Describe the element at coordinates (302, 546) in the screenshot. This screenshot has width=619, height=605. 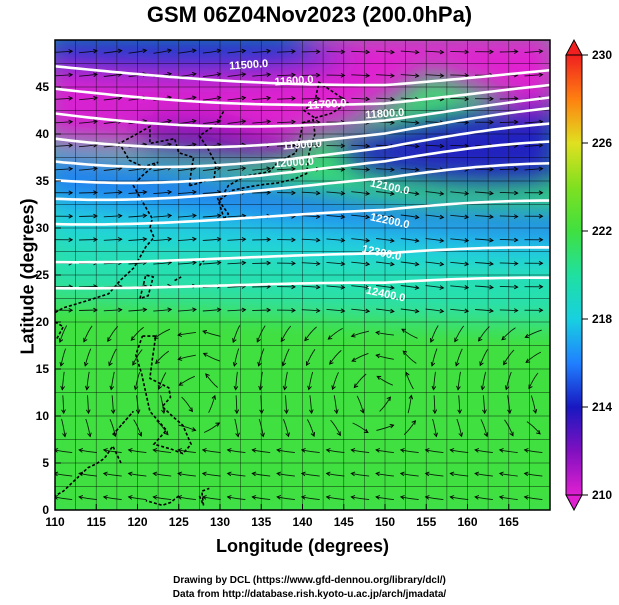
I see `x-axis-label: Longitude (degrees)` at that location.